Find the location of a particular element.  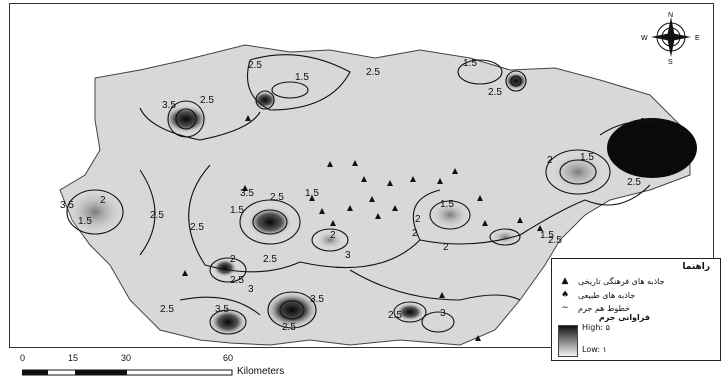

compass-w: W is located at coordinates (644, 38).